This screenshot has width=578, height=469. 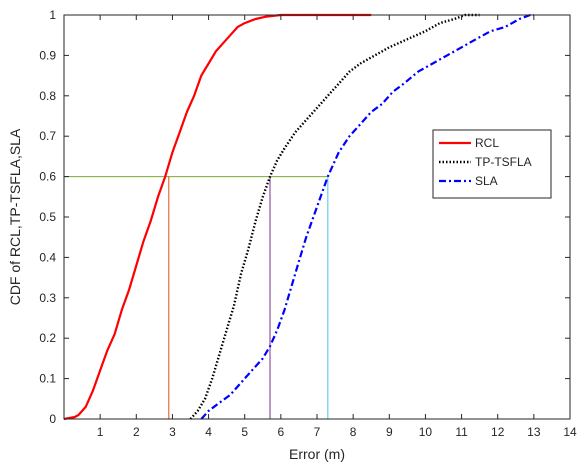 What do you see at coordinates (317, 432) in the screenshot?
I see `x-tick-label: 7` at bounding box center [317, 432].